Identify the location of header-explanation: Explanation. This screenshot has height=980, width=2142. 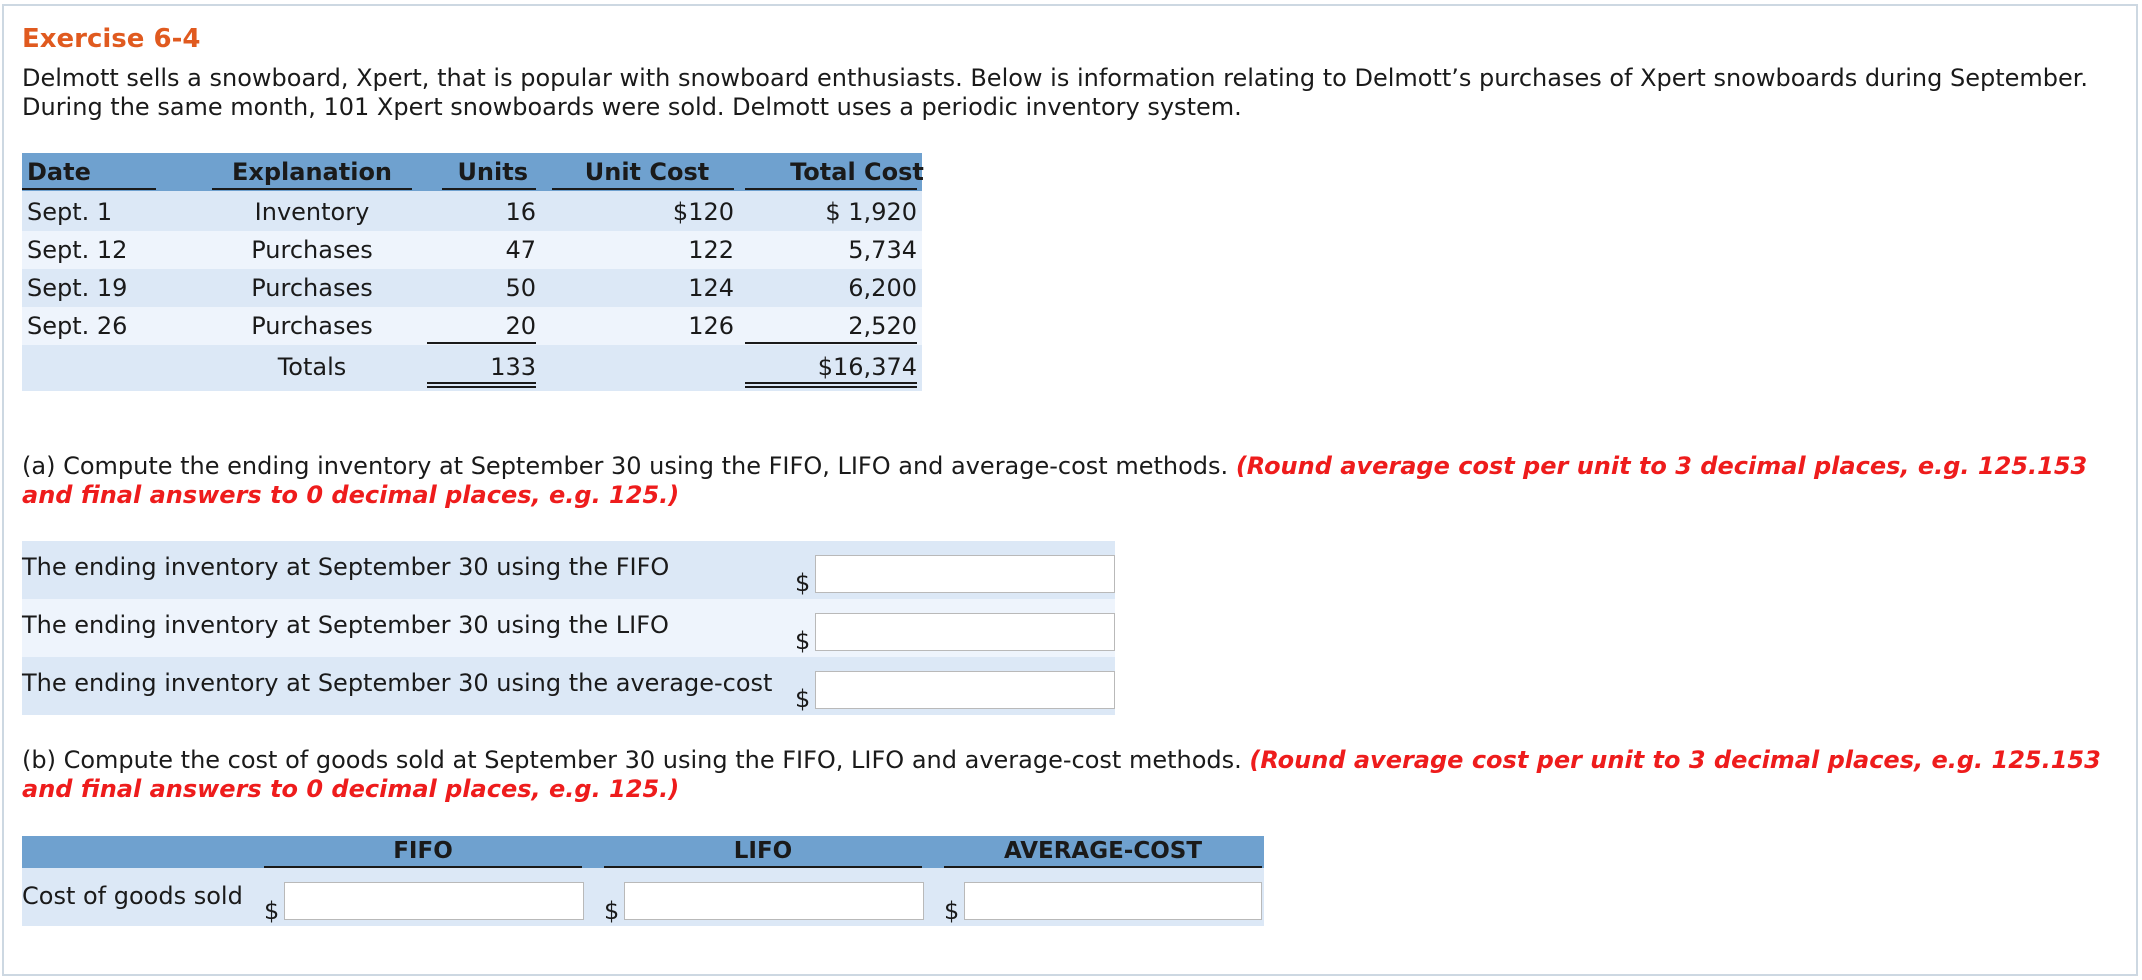
(312, 172).